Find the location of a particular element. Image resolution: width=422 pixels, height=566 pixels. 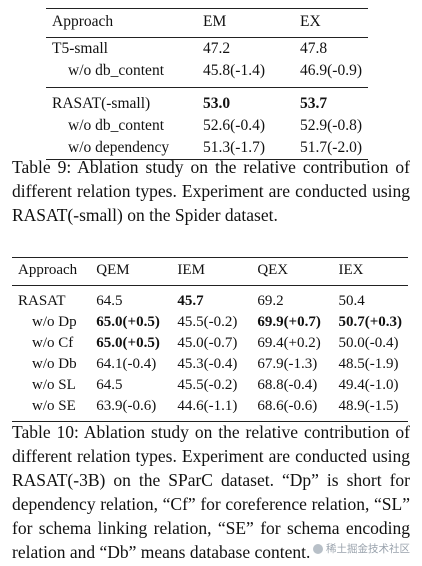

table-cell: 68.6(-0.6) is located at coordinates (287, 406).